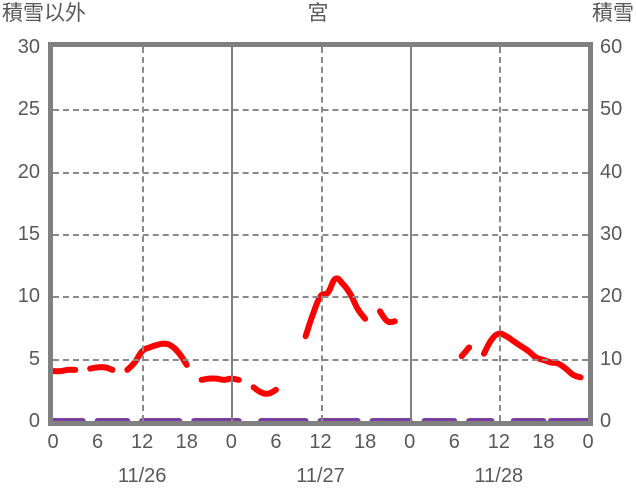 Image resolution: width=636 pixels, height=501 pixels. I want to click on y-axis-right-tick-label: 20, so click(611, 296).